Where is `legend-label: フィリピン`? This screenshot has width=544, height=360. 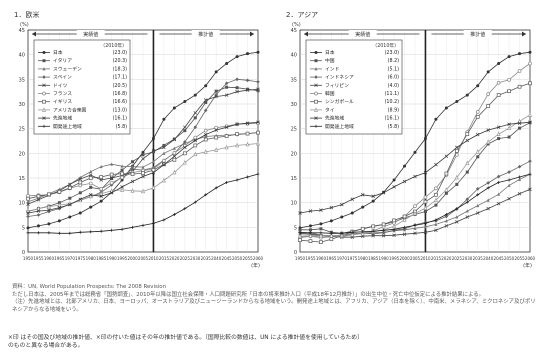 legend-label: フィリピン is located at coordinates (337, 86).